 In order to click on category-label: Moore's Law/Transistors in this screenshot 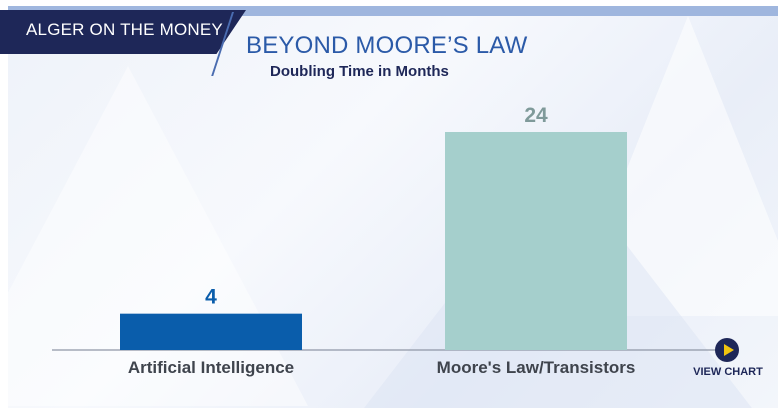, I will do `click(536, 367)`.